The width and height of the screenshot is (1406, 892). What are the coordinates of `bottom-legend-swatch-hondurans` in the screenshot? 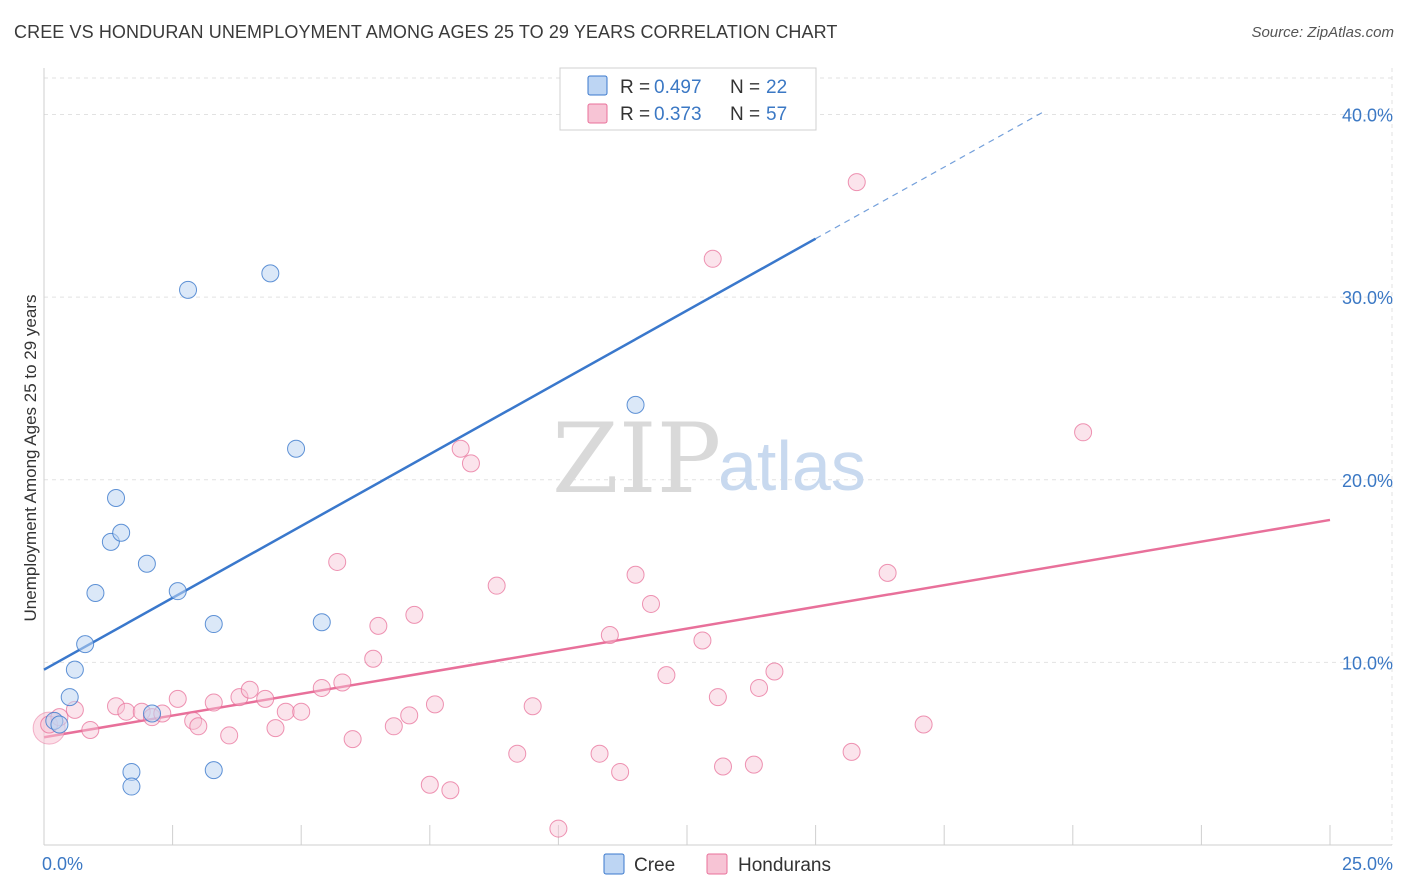 It's located at (717, 864).